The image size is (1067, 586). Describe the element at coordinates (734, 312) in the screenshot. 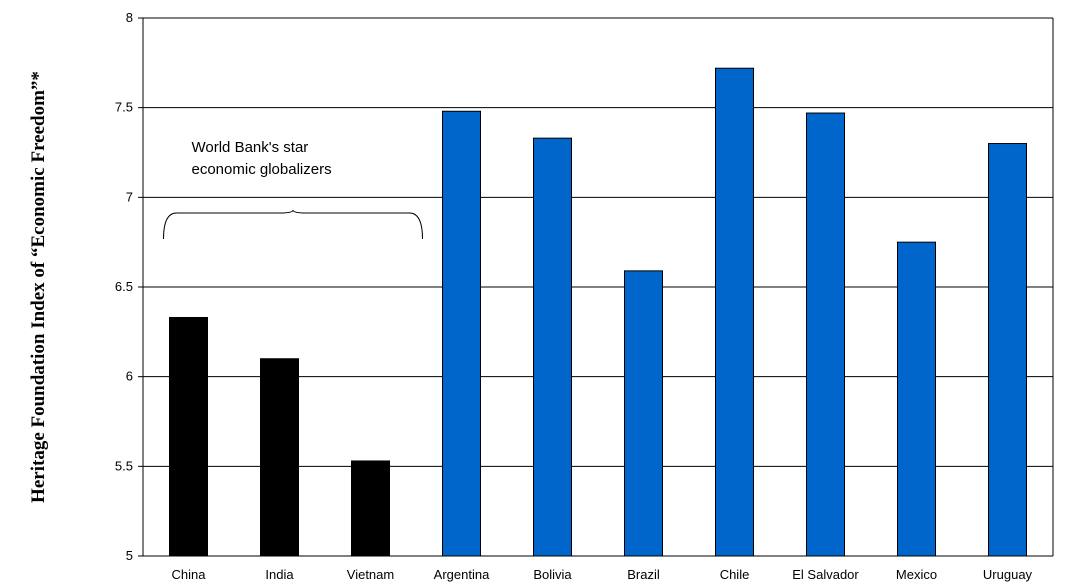

I see `bar-chile` at that location.